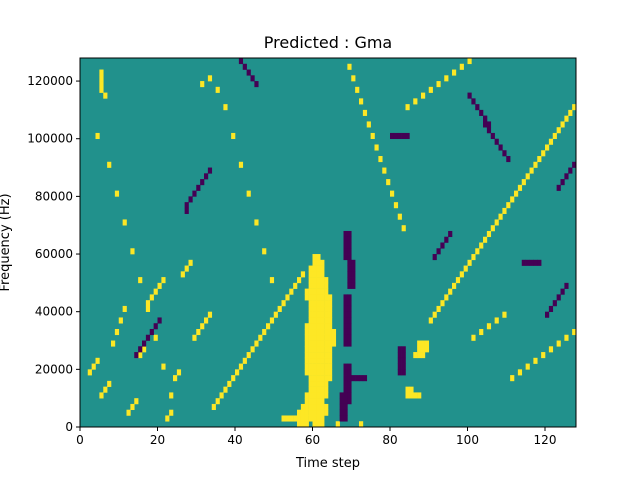 This screenshot has height=480, width=640. I want to click on x-tick-label: 20, so click(157, 440).